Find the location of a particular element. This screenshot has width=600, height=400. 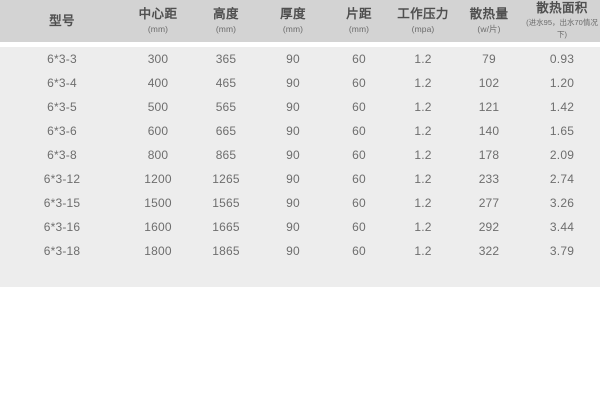

column-header-model-label: 型号 is located at coordinates (62, 21).